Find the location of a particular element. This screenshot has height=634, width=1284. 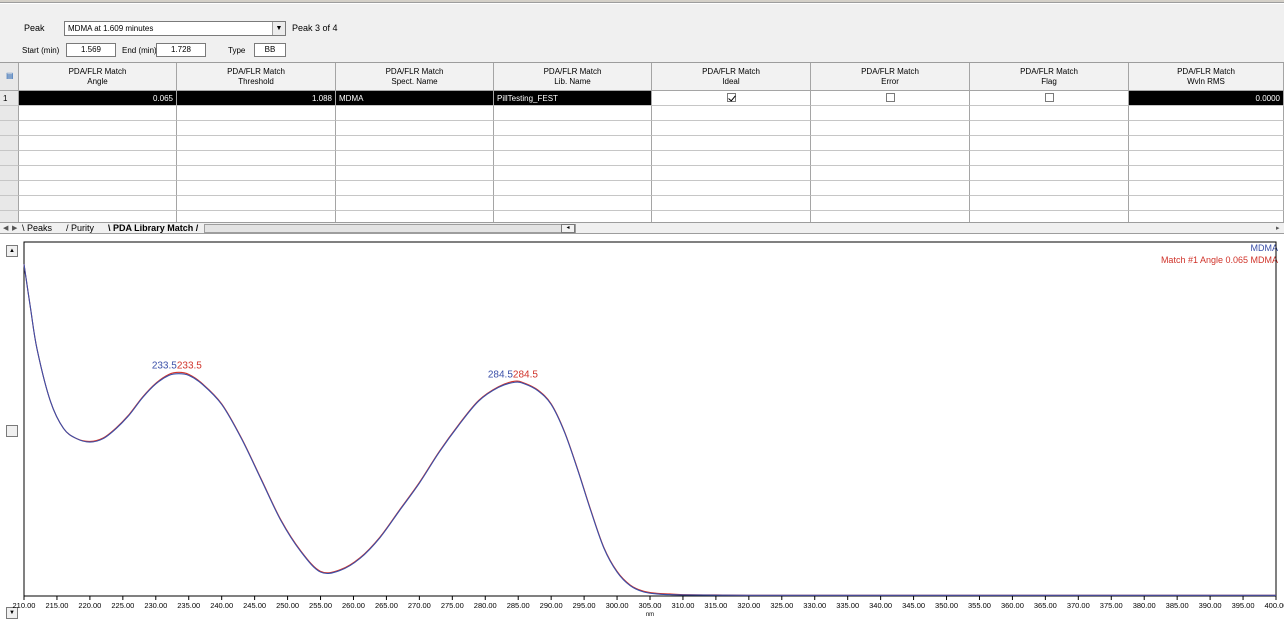

cell-threshold: 1.088 is located at coordinates (256, 98).